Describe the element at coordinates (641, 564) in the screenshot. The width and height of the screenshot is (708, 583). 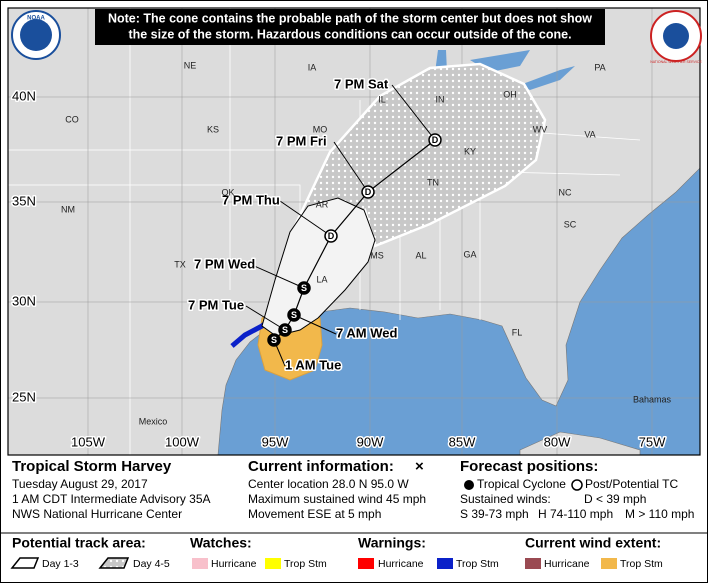
I see `wind-item: Trop Stm` at that location.